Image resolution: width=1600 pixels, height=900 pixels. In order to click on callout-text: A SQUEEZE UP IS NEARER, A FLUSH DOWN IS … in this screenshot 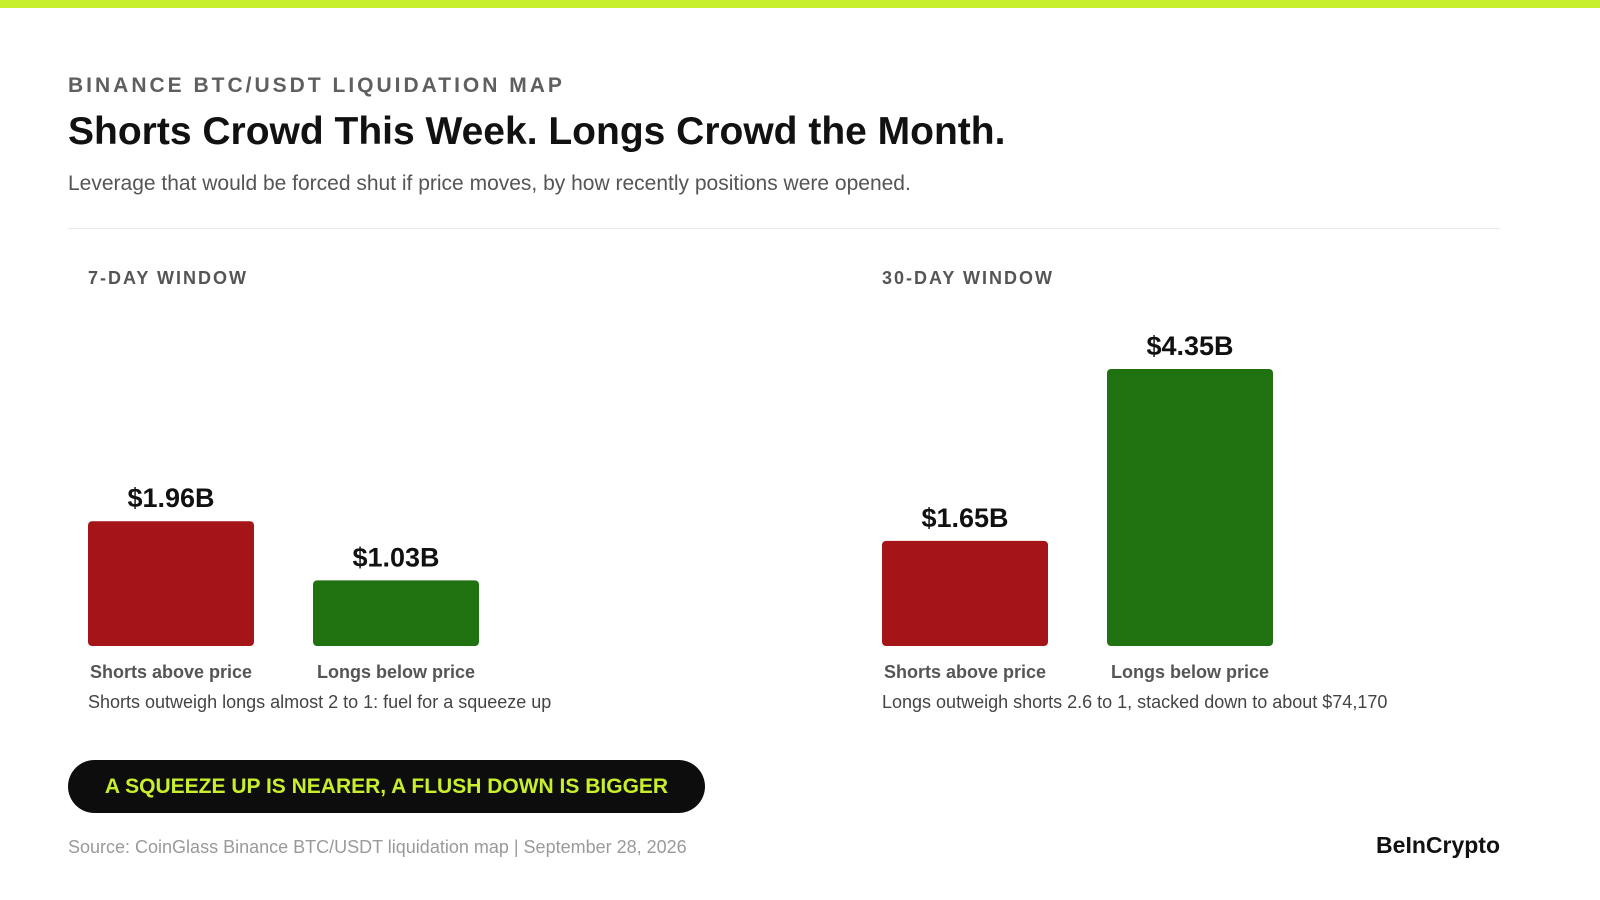, I will do `click(386, 786)`.